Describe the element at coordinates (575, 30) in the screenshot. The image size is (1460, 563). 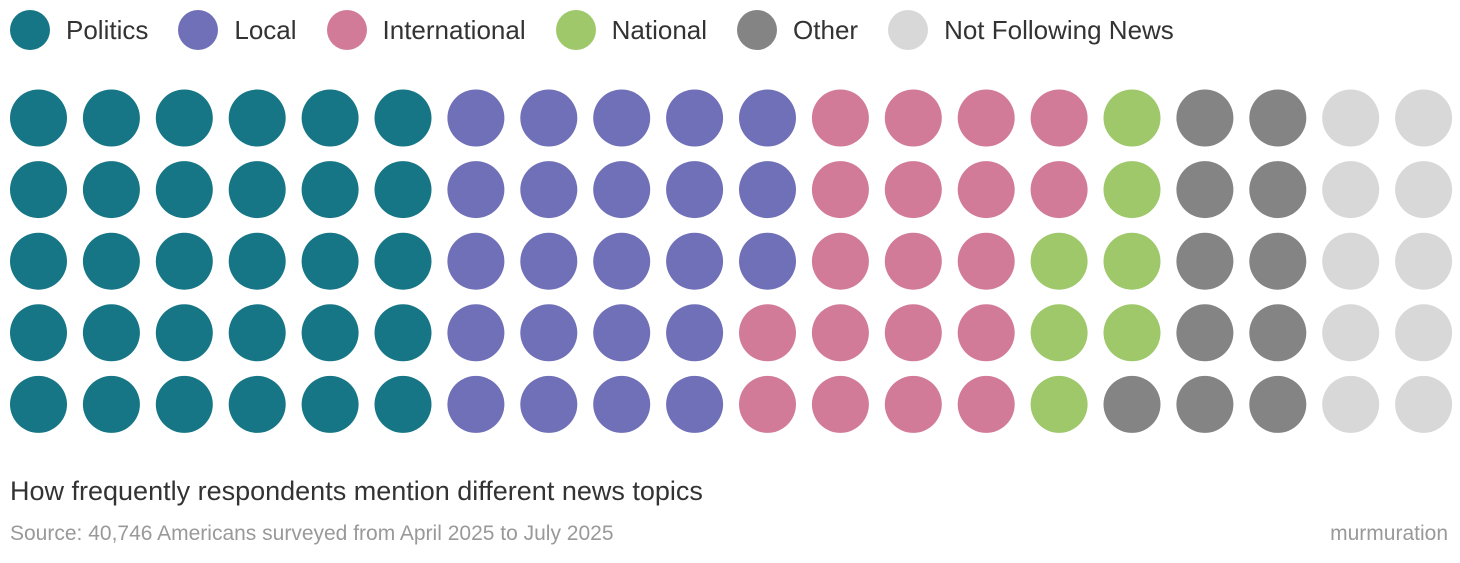
I see `legend-swatch-national` at that location.